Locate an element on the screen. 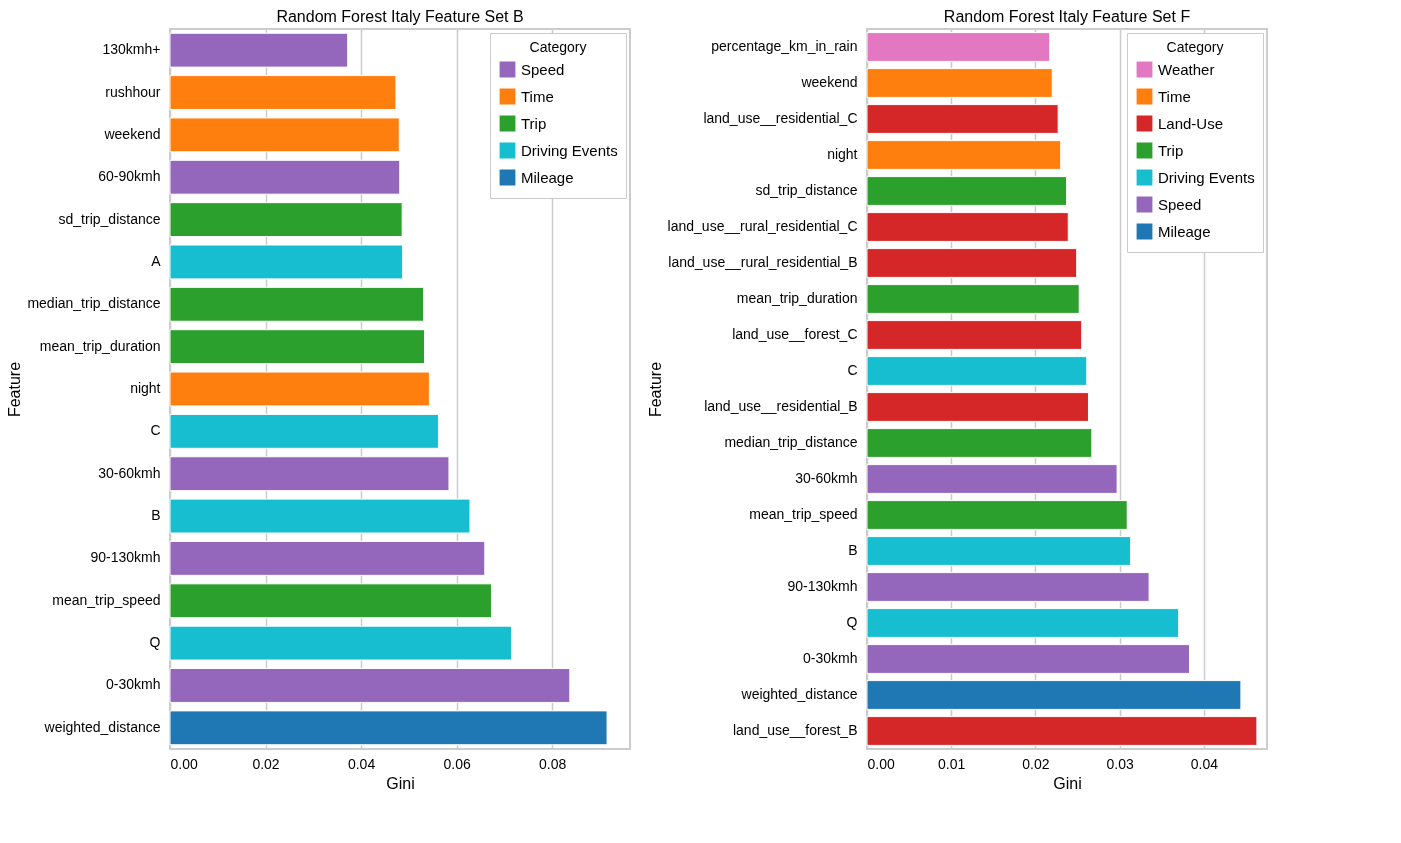  x-tick-label: 0.06 is located at coordinates (457, 763).